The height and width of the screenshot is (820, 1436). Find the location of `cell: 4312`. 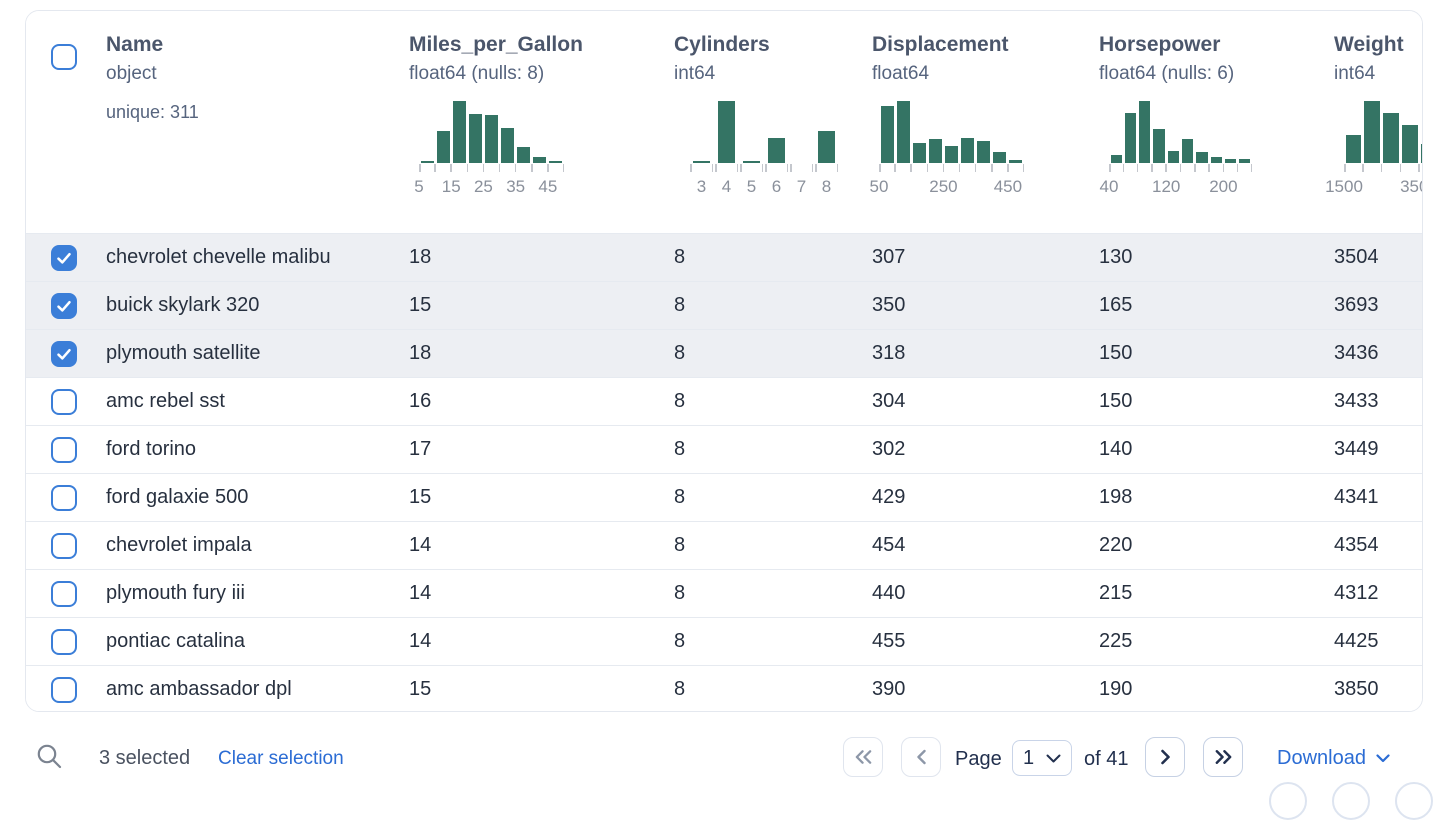

cell: 4312 is located at coordinates (1356, 593).